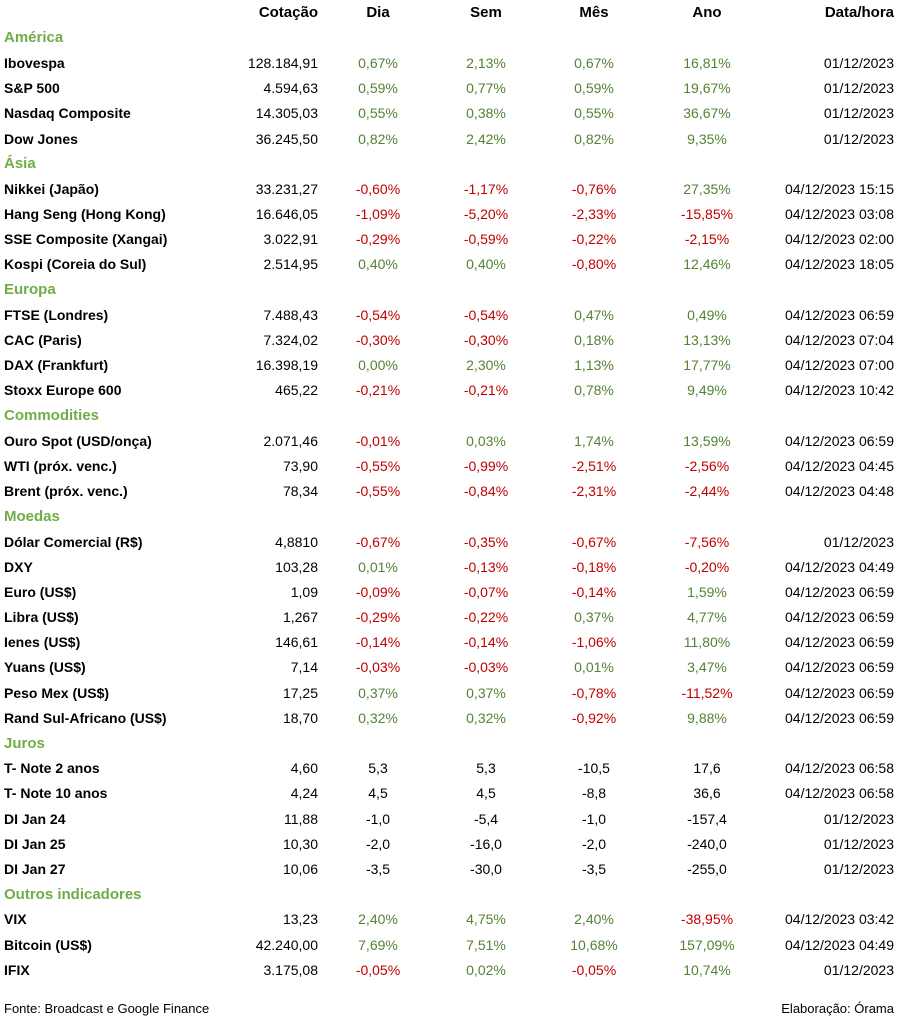  What do you see at coordinates (486, 365) in the screenshot?
I see `cell-sem: 2,30%` at bounding box center [486, 365].